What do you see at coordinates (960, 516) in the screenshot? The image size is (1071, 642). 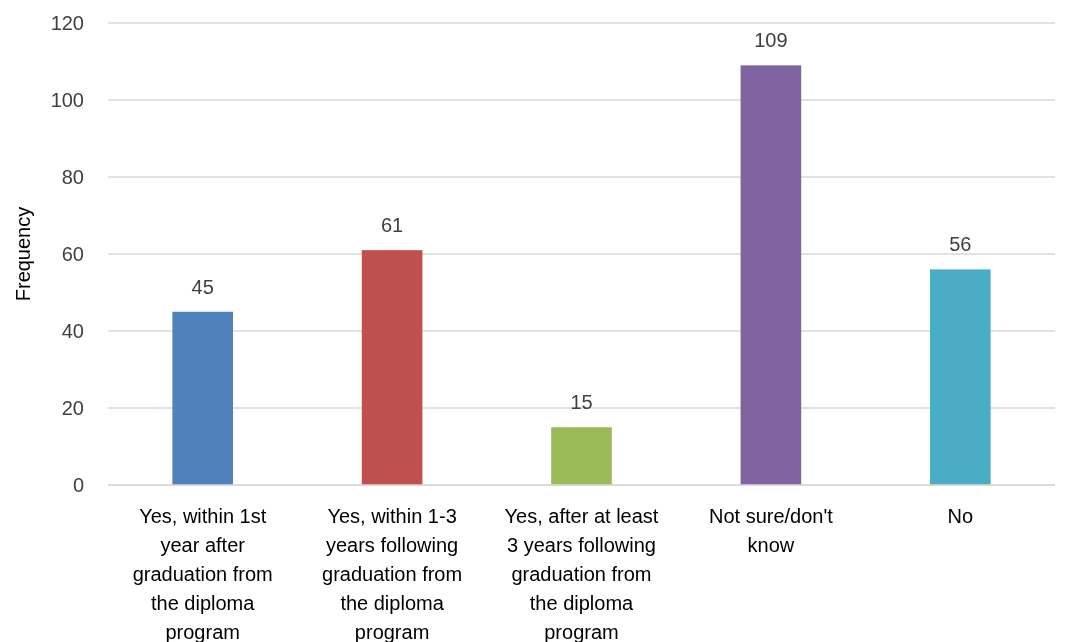 I see `x-tick-label: No` at bounding box center [960, 516].